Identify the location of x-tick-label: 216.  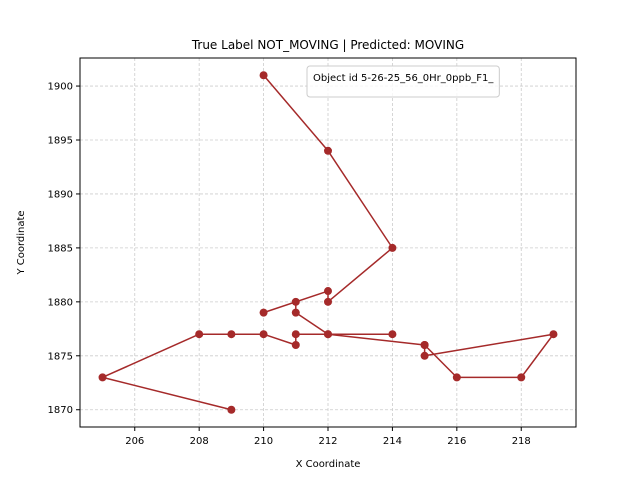
(456, 441).